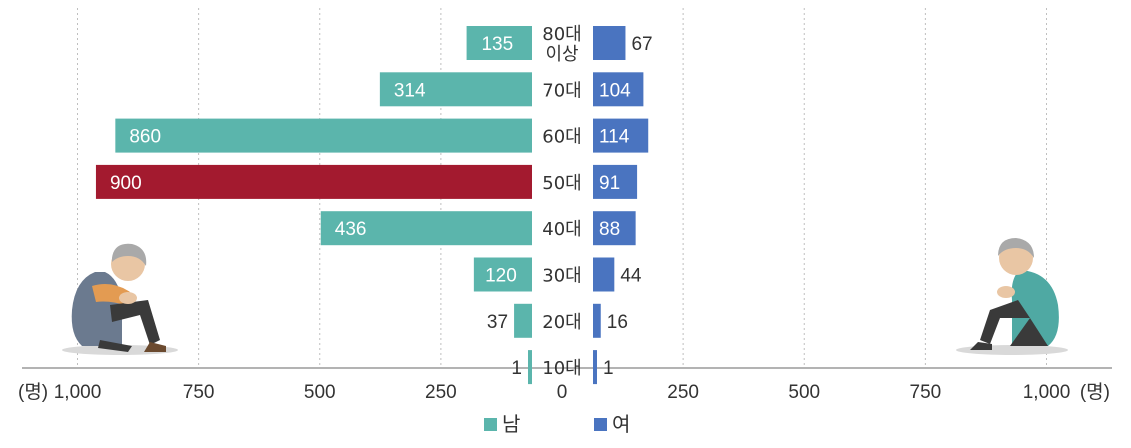  What do you see at coordinates (631, 276) in the screenshot?
I see `bar-label-female: 44` at bounding box center [631, 276].